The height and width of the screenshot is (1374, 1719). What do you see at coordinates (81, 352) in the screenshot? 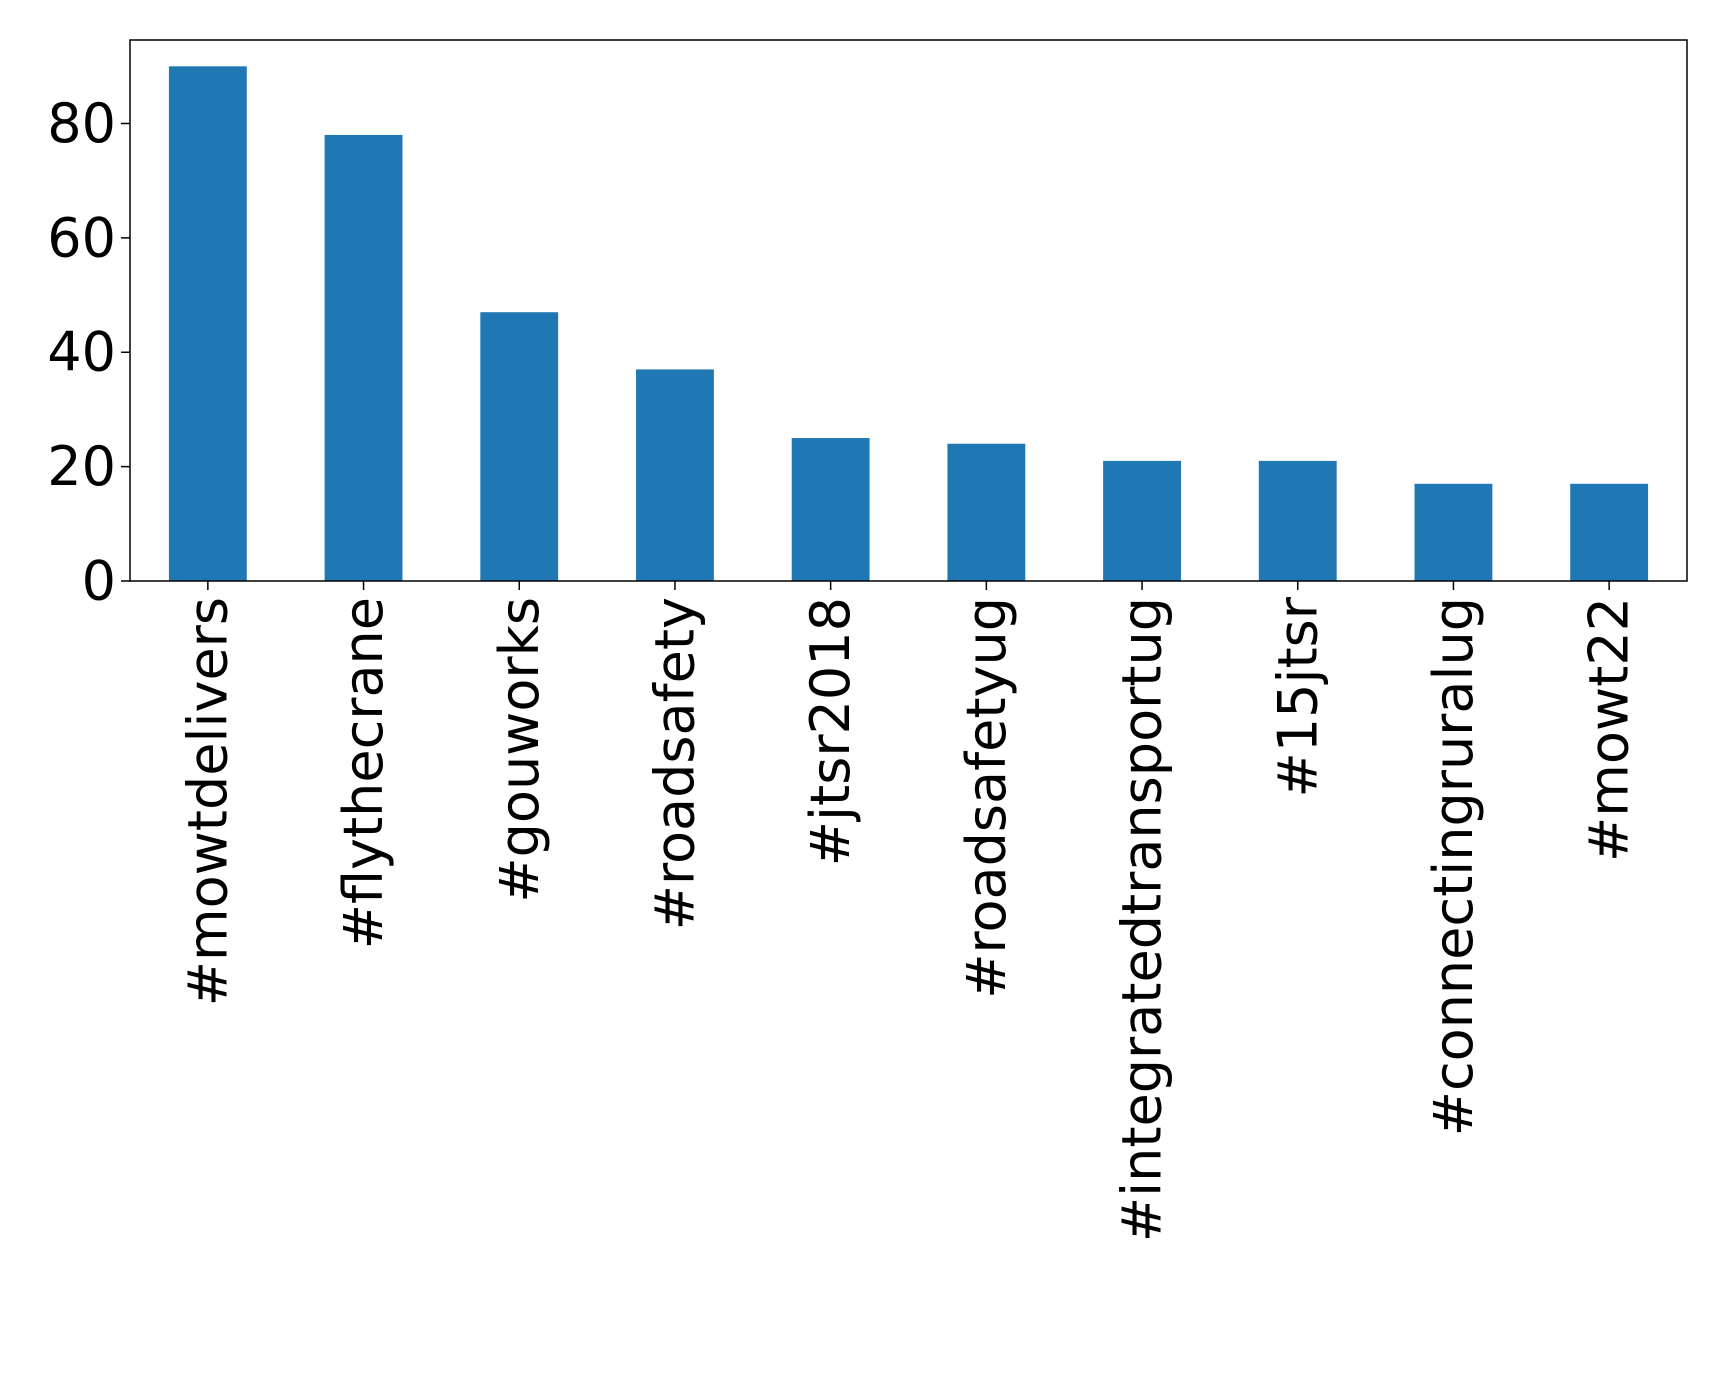
I see `y-tick-label: 40` at bounding box center [81, 352].